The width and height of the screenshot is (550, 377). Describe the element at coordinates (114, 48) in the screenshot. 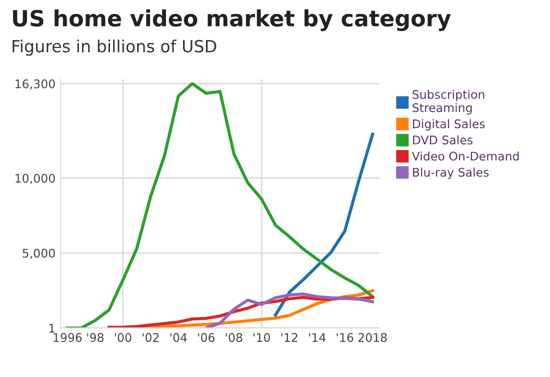

I see `chart-subtitle: Figures in billions of USD` at that location.